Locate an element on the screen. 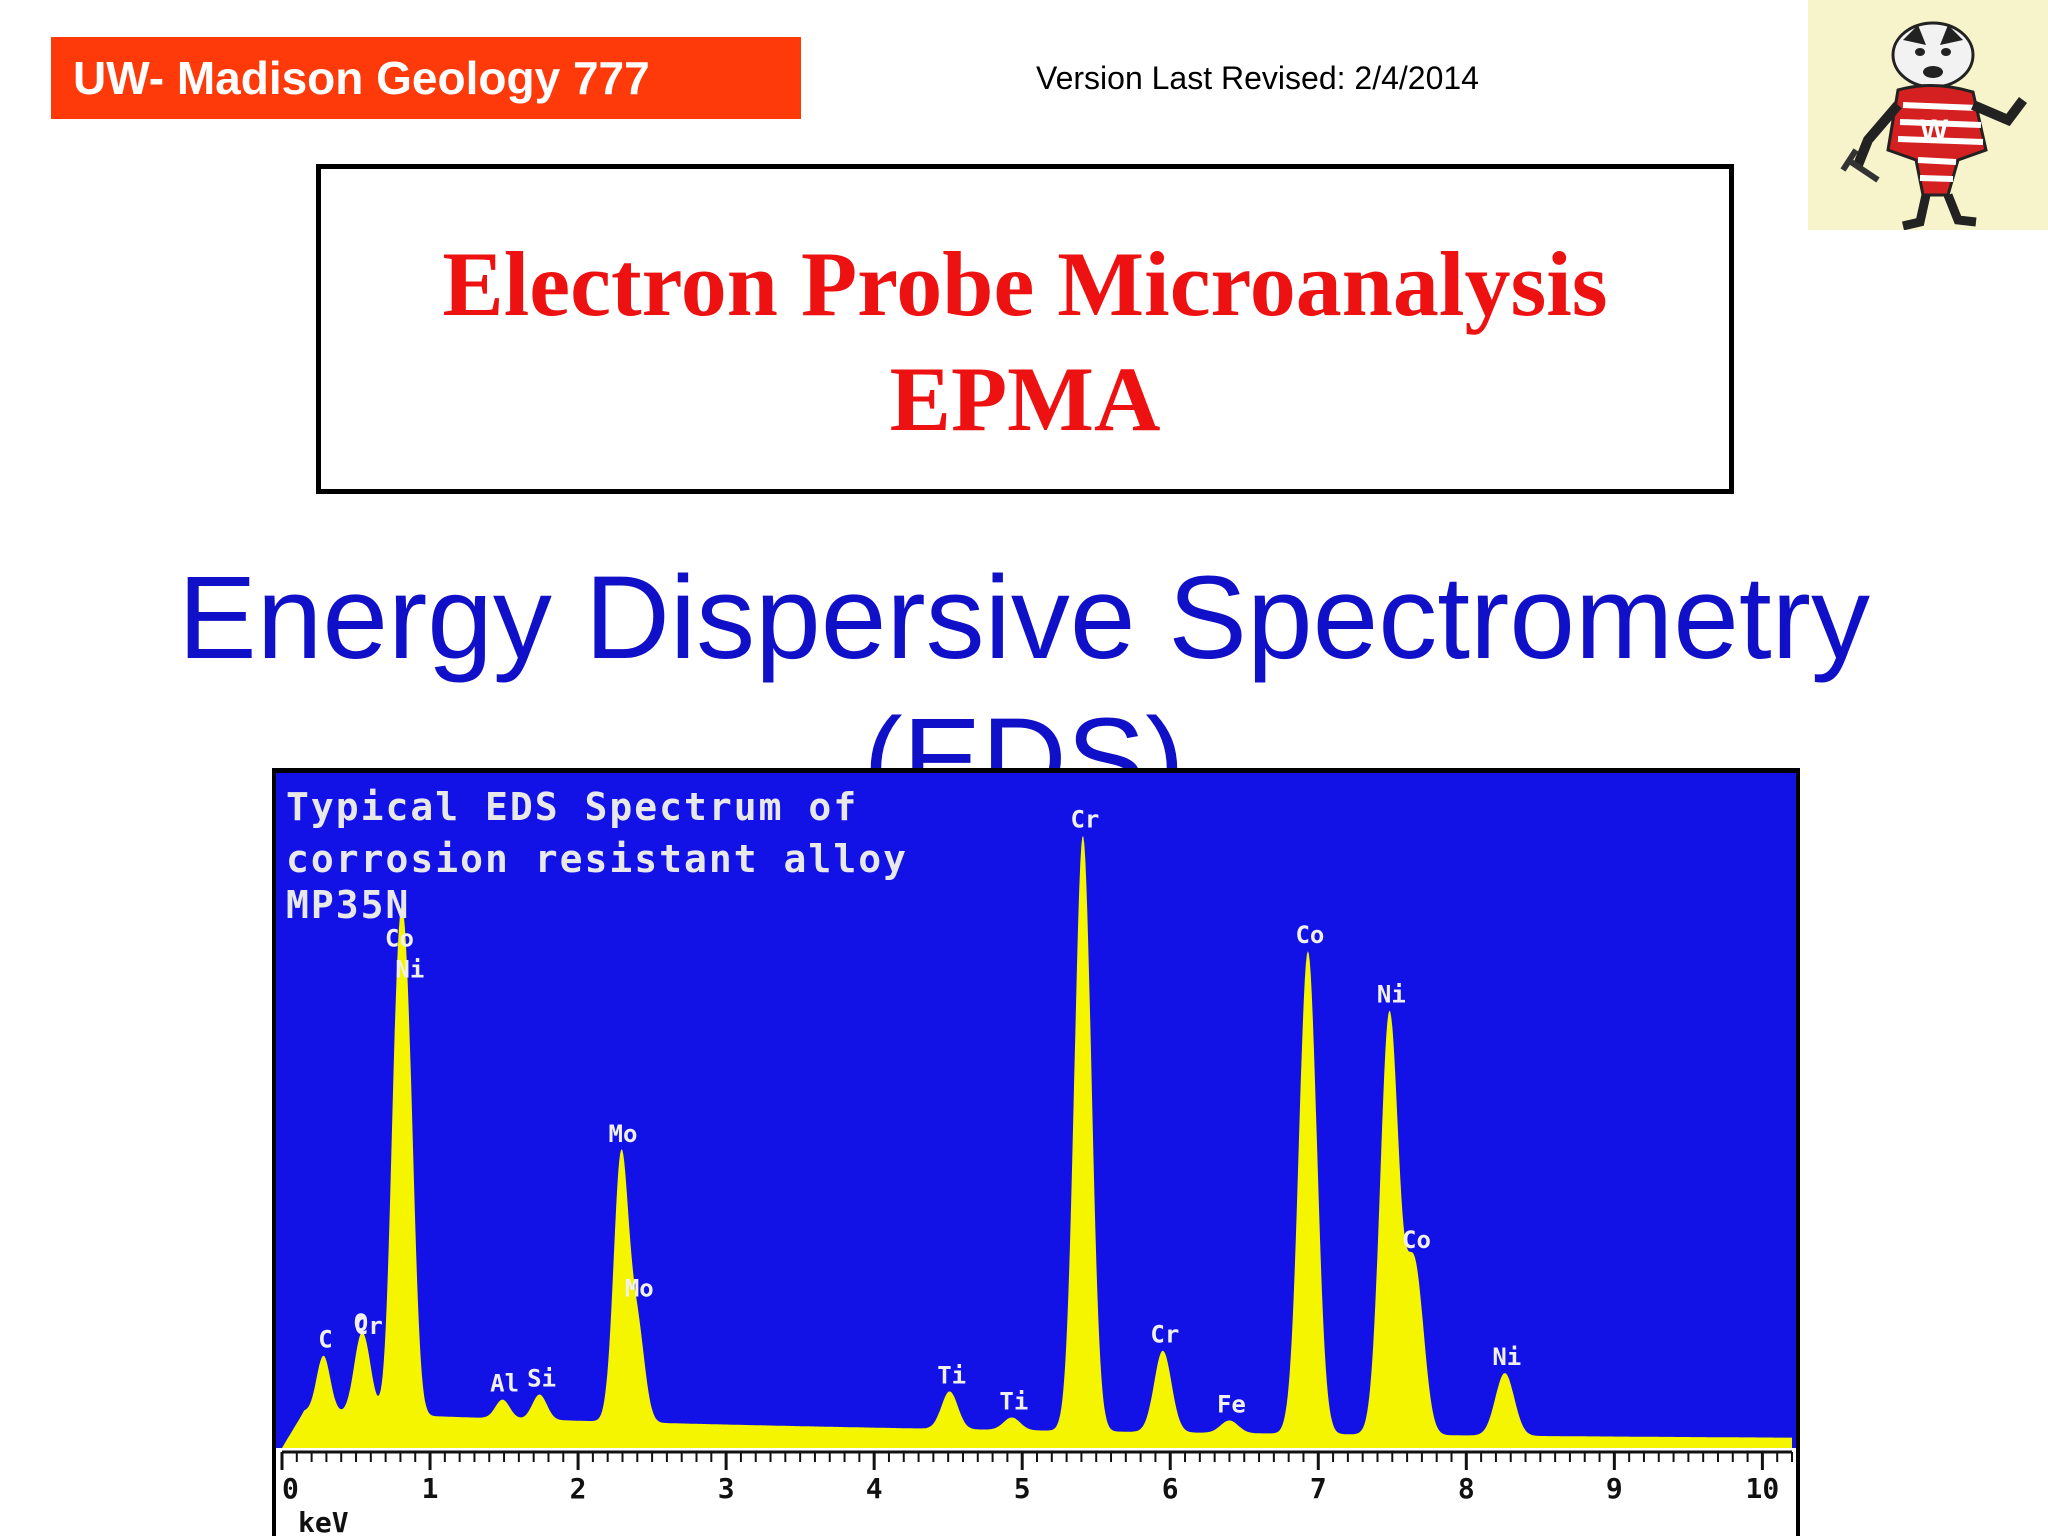 This screenshot has height=1536, width=2048. peak-label: Al is located at coordinates (504, 1384).